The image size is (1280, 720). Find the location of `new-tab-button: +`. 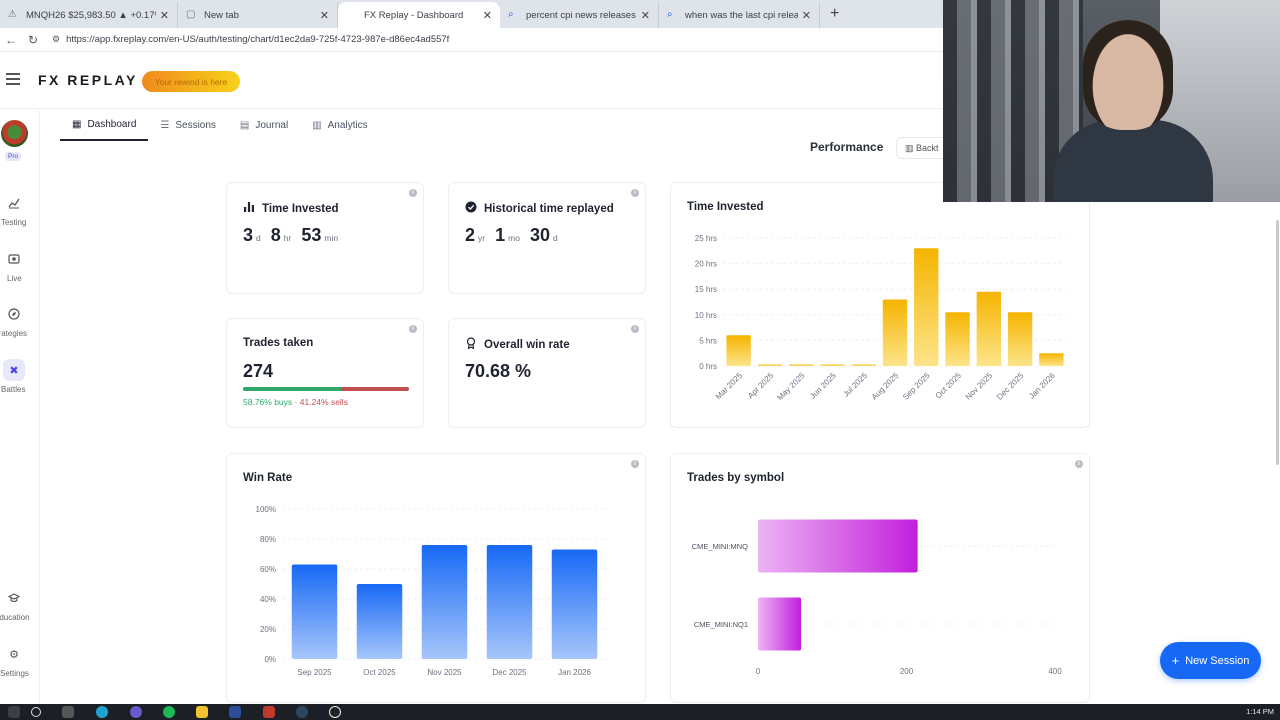

new-tab-button: + is located at coordinates (835, 13).